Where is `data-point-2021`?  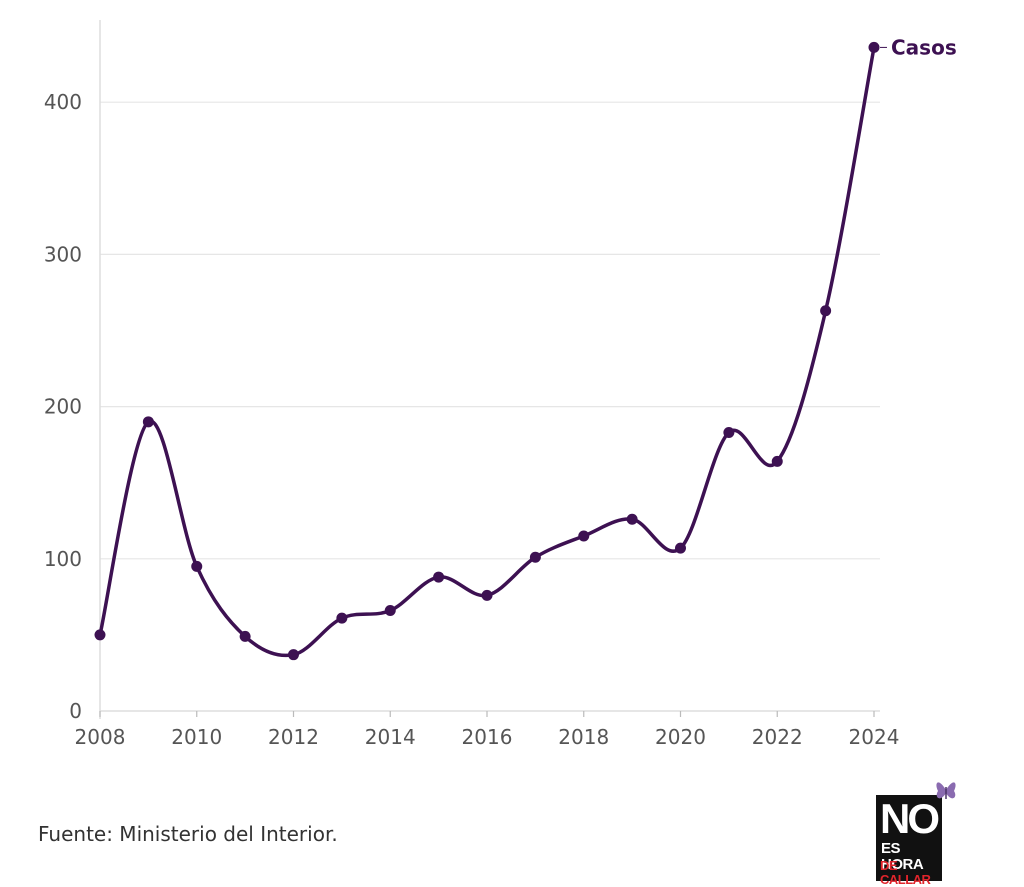 data-point-2021 is located at coordinates (729, 432).